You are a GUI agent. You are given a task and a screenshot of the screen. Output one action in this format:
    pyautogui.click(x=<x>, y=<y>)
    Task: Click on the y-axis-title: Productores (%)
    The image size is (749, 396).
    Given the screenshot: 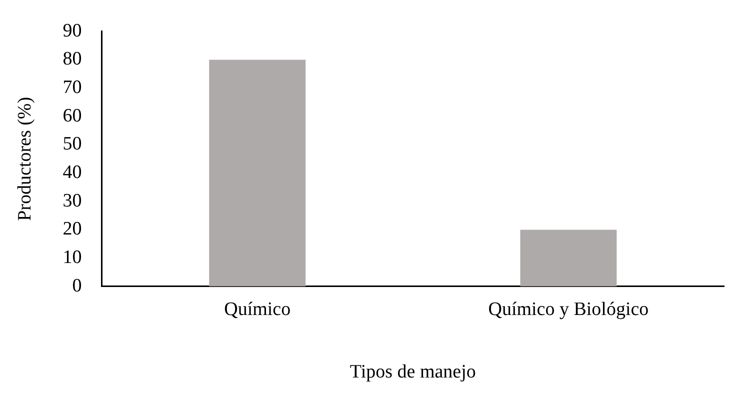 What is the action you would take?
    pyautogui.click(x=25, y=158)
    